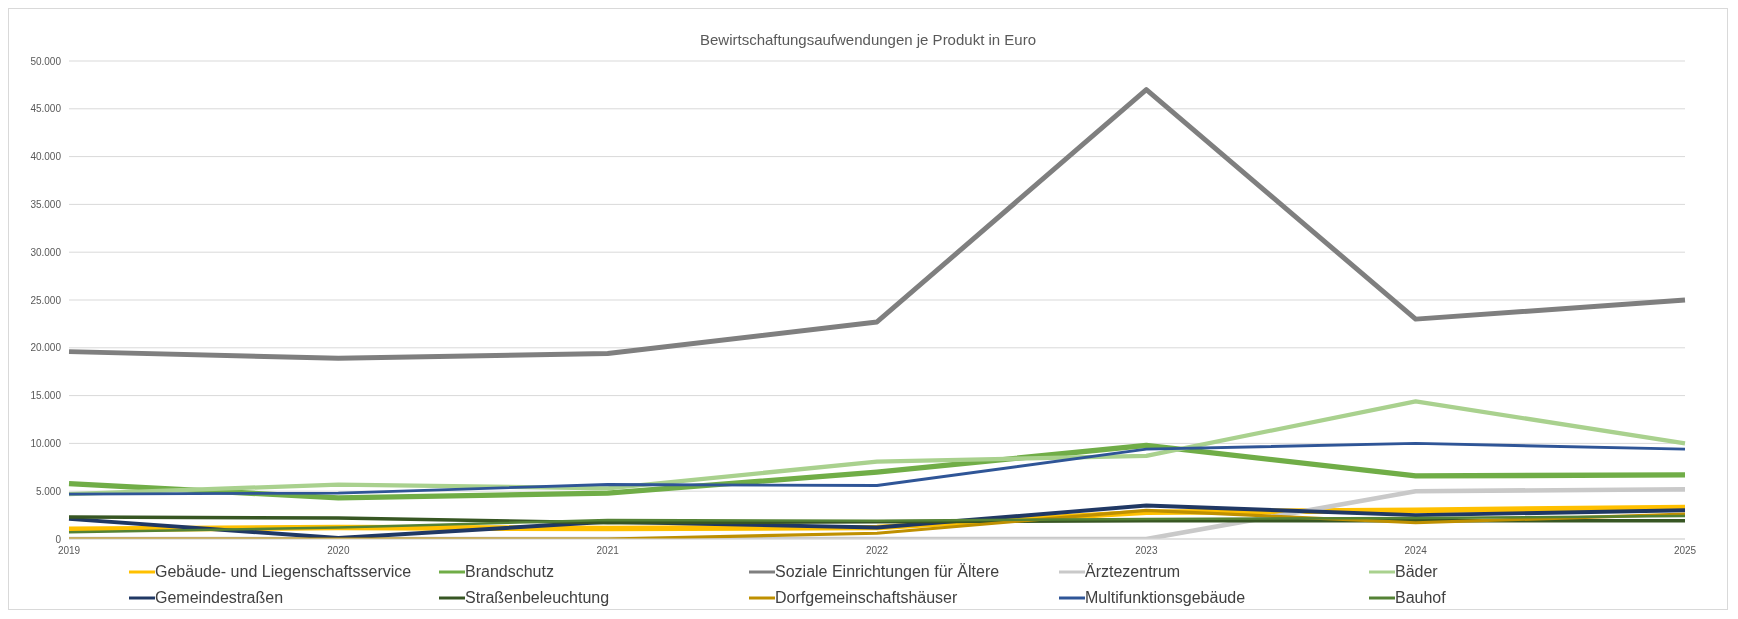 The image size is (1738, 619). I want to click on y-tick-label: 25.000, so click(46, 300).